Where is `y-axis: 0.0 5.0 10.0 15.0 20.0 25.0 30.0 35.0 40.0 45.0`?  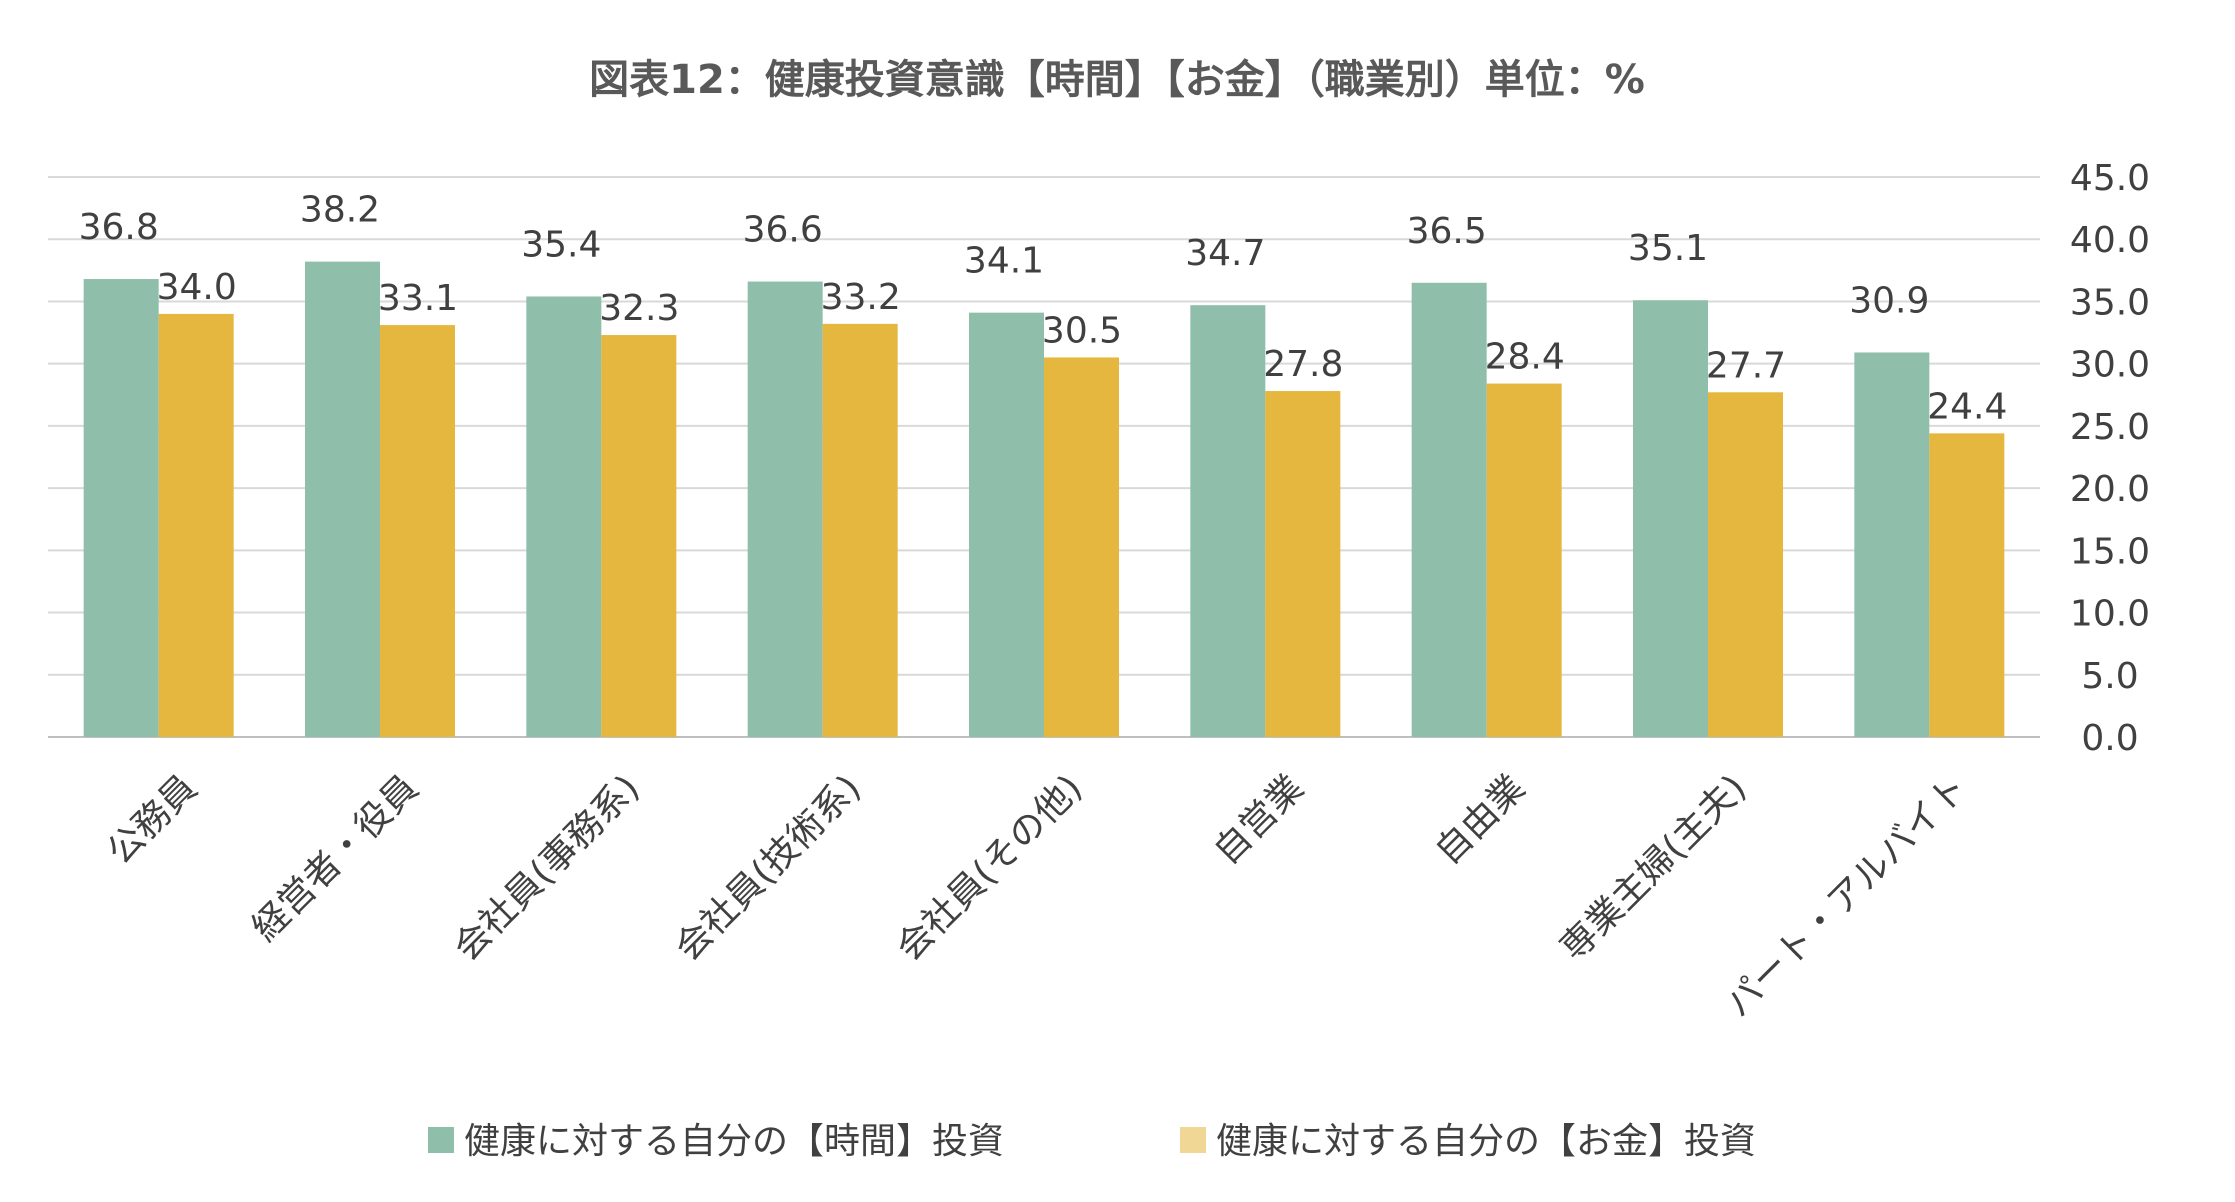 y-axis: 0.0 5.0 10.0 15.0 20.0 25.0 30.0 35.0 40.0 45.0 is located at coordinates (2110, 458).